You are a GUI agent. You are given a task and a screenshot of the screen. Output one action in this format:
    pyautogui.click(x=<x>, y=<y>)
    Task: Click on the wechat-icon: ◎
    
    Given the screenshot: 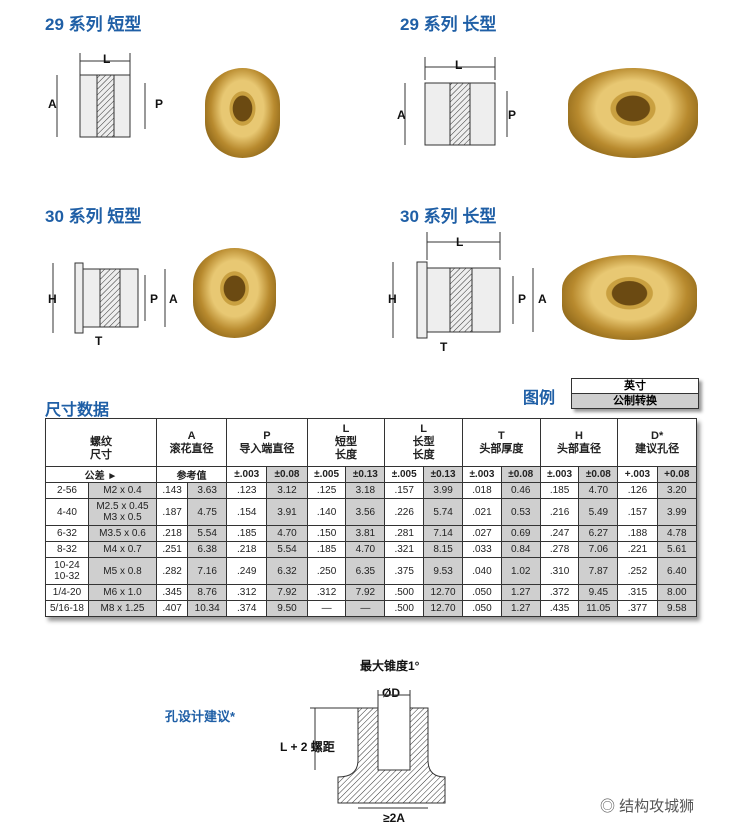 What is the action you would take?
    pyautogui.click(x=610, y=806)
    